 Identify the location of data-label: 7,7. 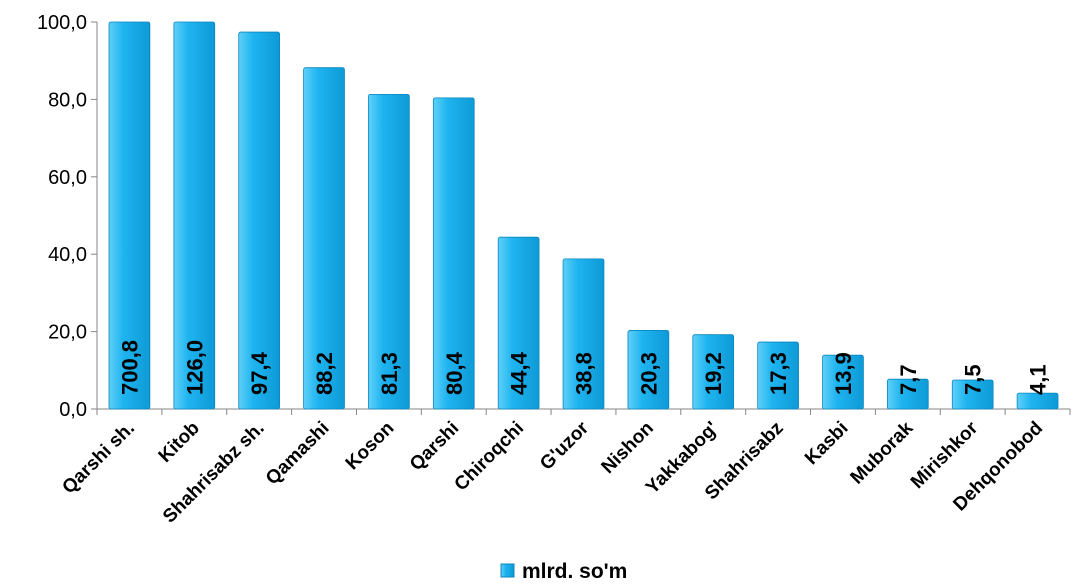
(908, 379).